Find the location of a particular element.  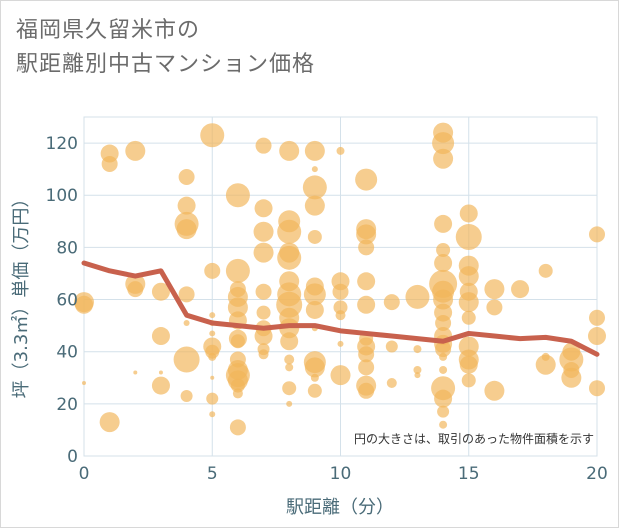

x-tick-label-0: 0 is located at coordinates (84, 474).